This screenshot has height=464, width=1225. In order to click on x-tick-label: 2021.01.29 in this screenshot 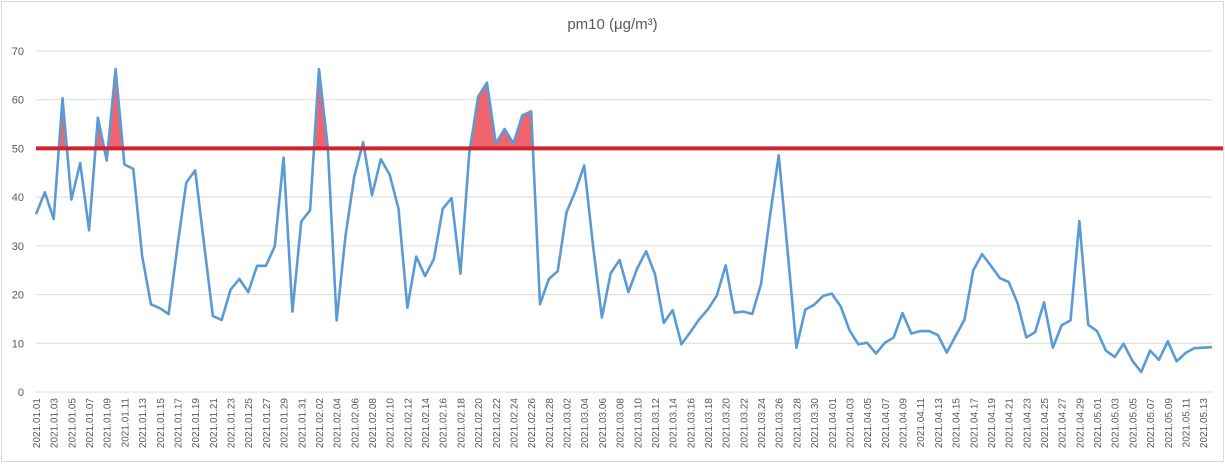, I will do `click(285, 423)`.